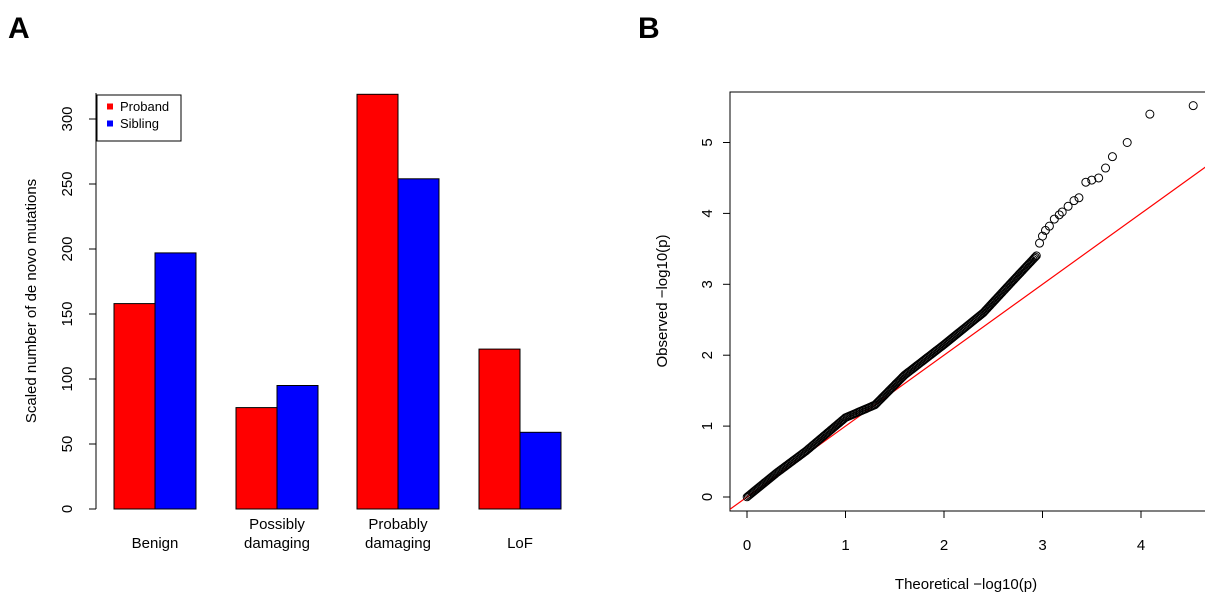  Describe the element at coordinates (139, 123) in the screenshot. I see `legend-label-sibling: Sibling` at that location.